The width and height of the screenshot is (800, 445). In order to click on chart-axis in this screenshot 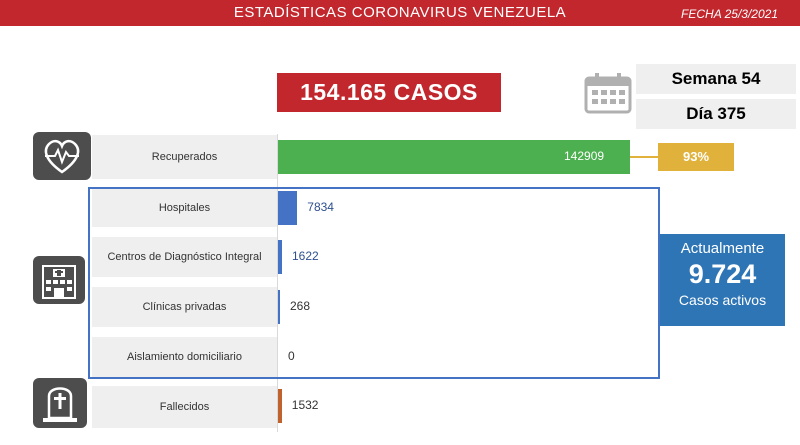, I will do `click(277, 283)`.